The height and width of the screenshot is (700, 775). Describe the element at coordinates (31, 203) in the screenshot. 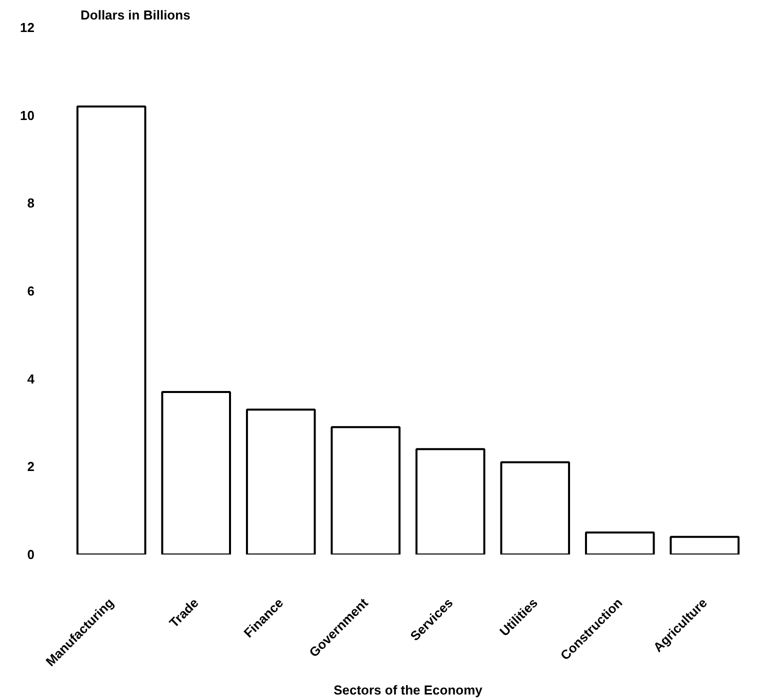

I see `y-tick-label: 8` at that location.